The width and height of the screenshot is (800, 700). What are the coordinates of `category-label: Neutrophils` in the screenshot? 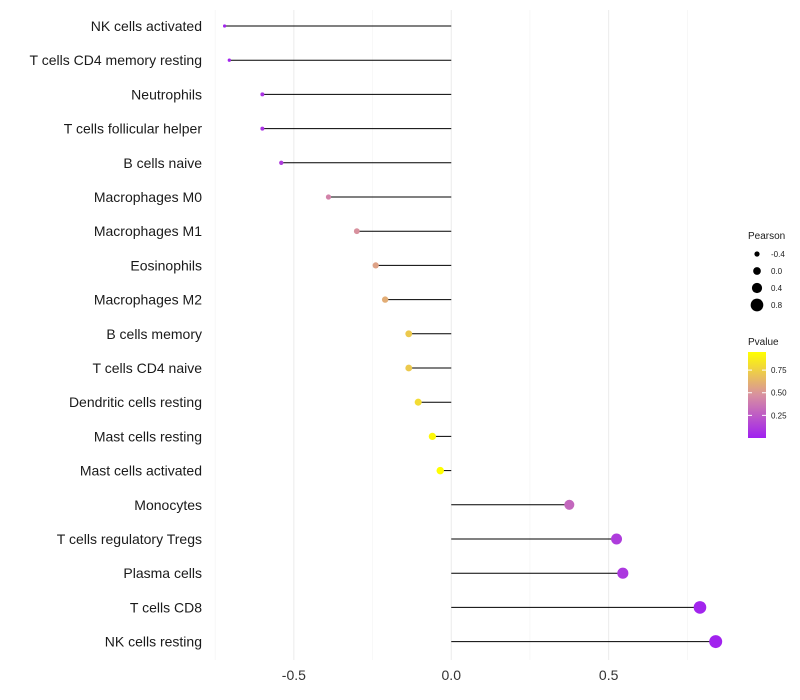 It's located at (166, 94).